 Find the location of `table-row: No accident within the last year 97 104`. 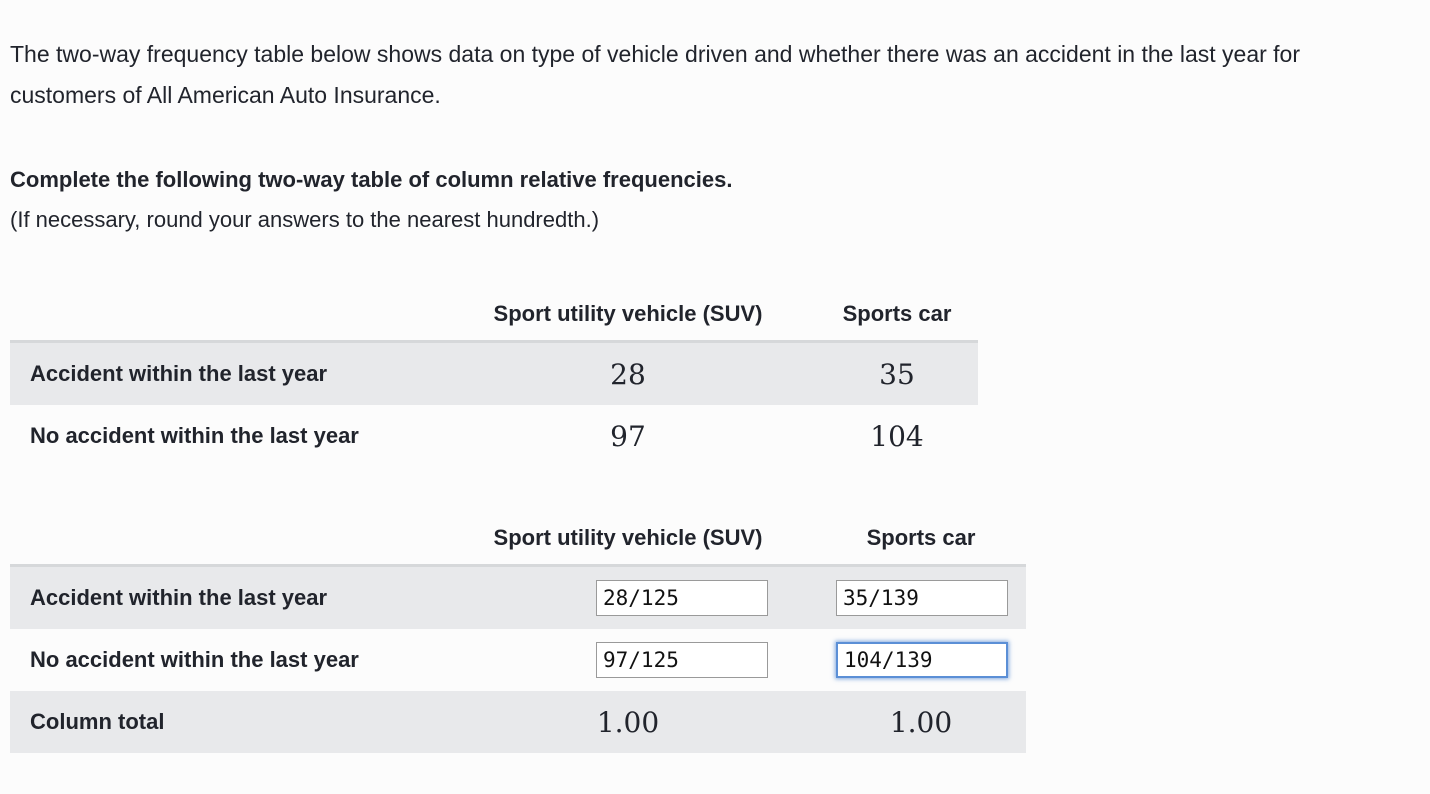

table-row: No accident within the last year 97 104 is located at coordinates (494, 436).